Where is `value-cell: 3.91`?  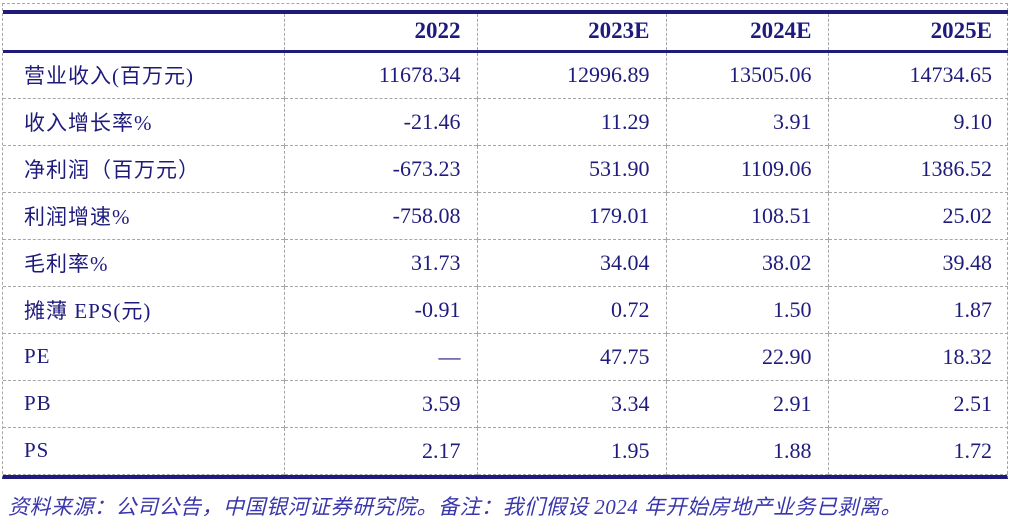 value-cell: 3.91 is located at coordinates (746, 121).